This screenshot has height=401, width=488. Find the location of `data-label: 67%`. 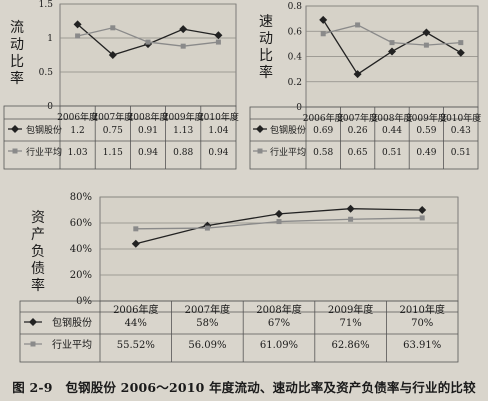

data-label: 67% is located at coordinates (279, 323).